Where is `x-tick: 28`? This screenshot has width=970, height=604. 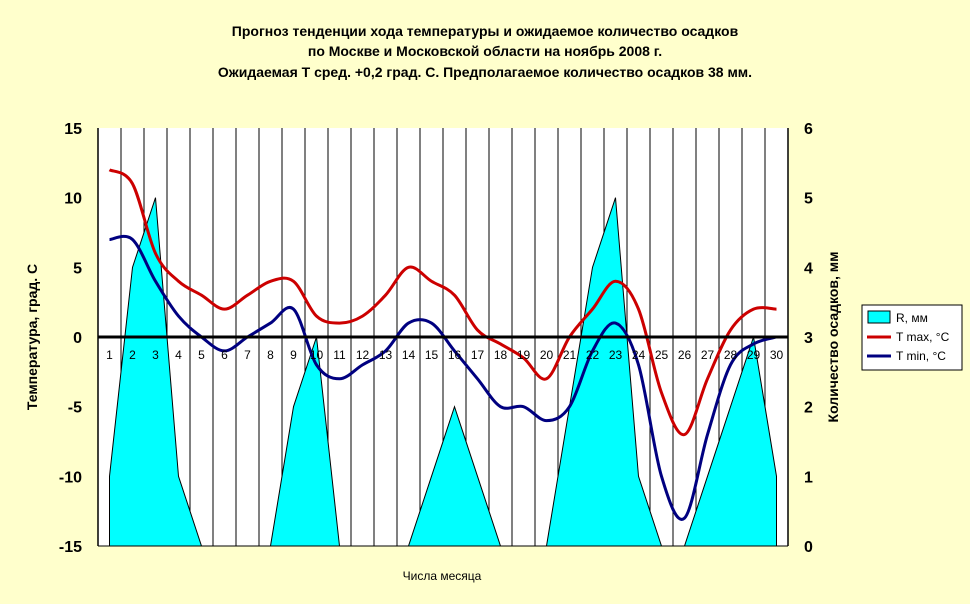 x-tick: 28 is located at coordinates (731, 355).